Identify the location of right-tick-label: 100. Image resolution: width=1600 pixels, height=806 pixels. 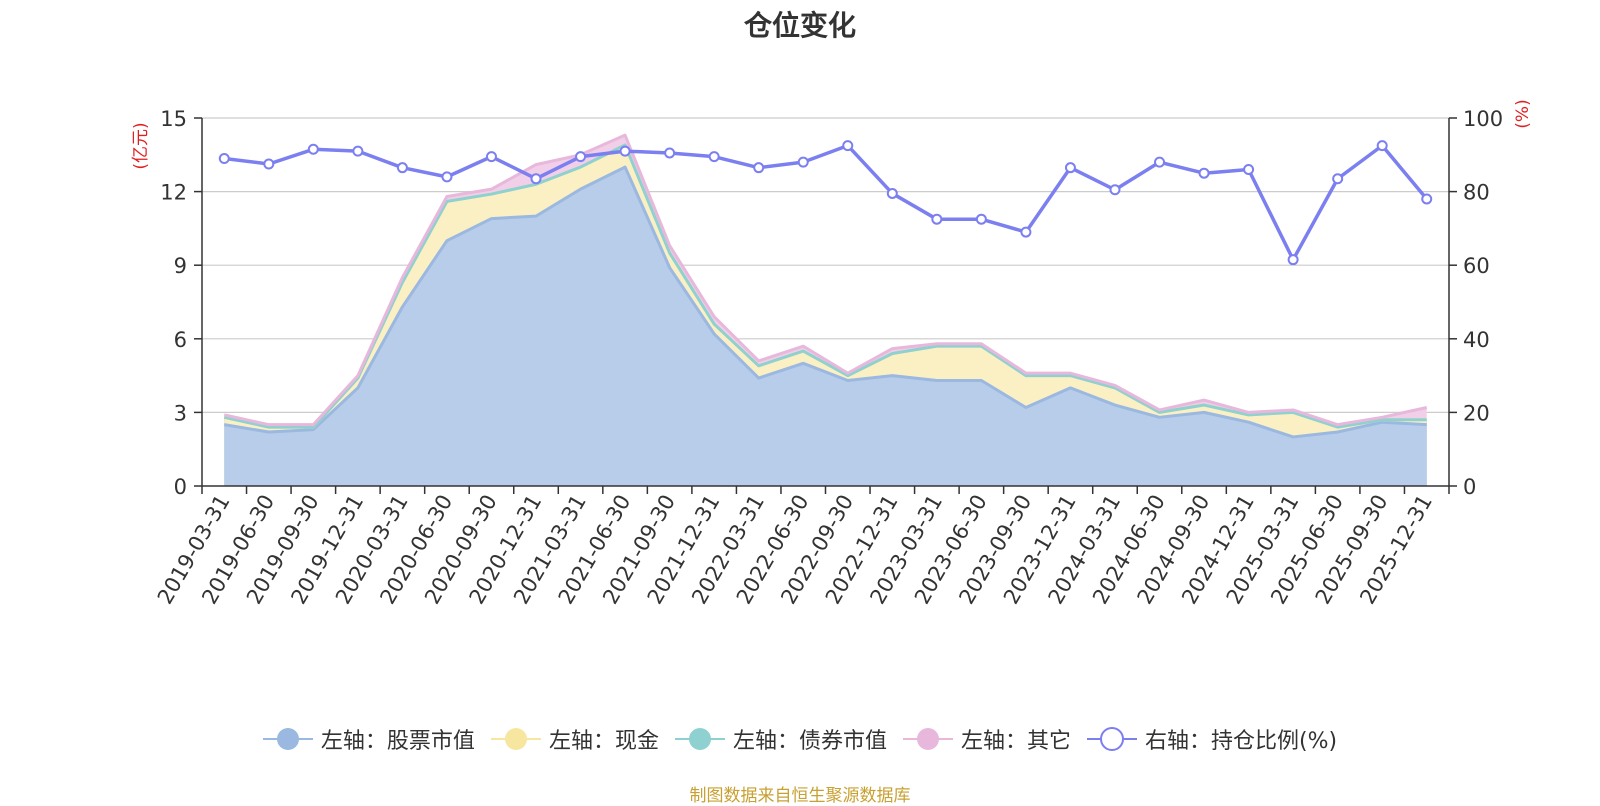
(1483, 119).